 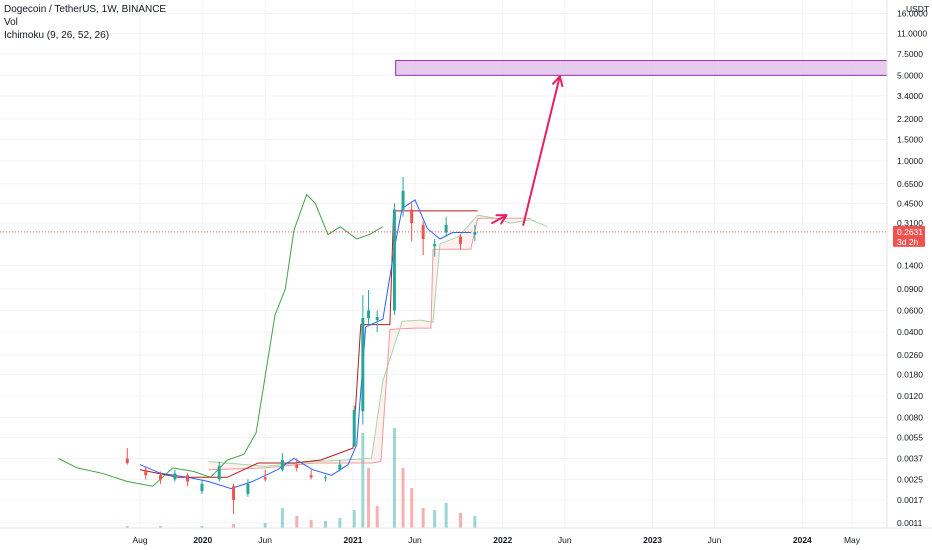 I want to click on time-tick-label: 2023, so click(x=652, y=540).